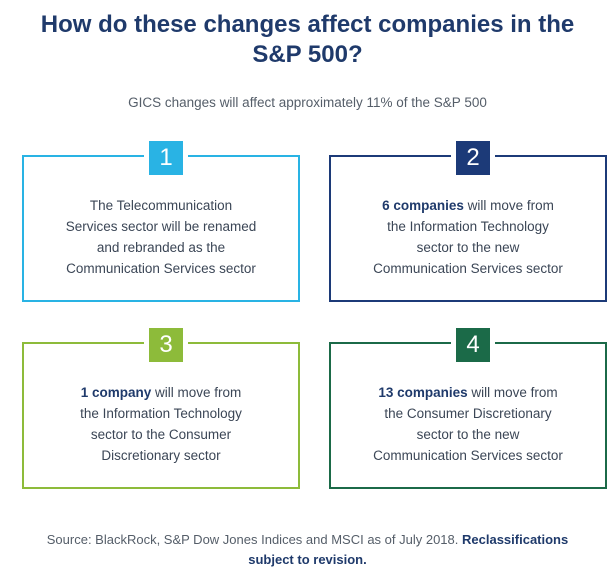 The height and width of the screenshot is (577, 615). I want to click on card-text-line: The Telecommunication, so click(161, 205).